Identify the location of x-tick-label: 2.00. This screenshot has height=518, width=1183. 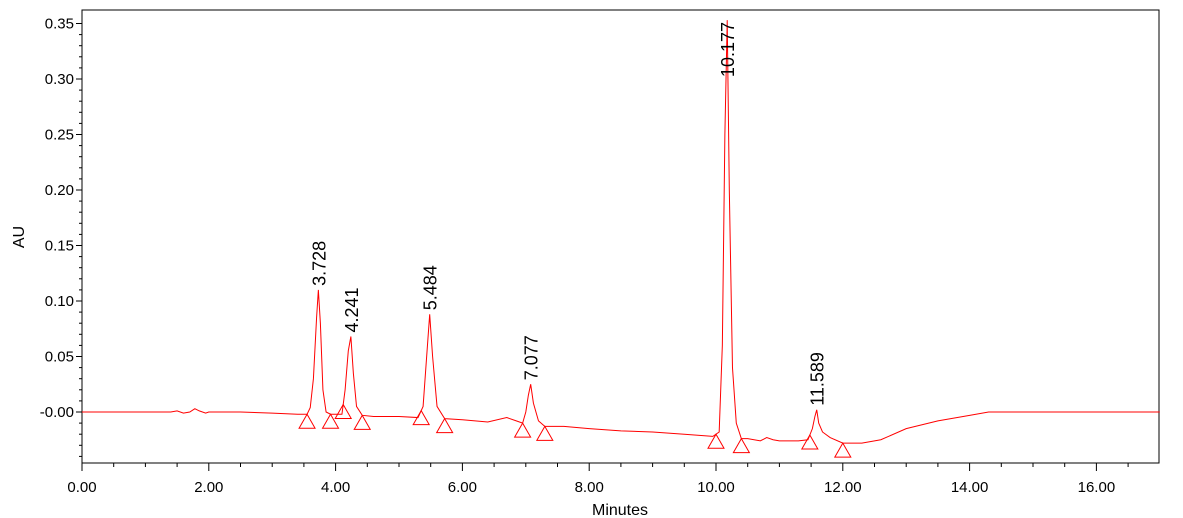
(208, 487).